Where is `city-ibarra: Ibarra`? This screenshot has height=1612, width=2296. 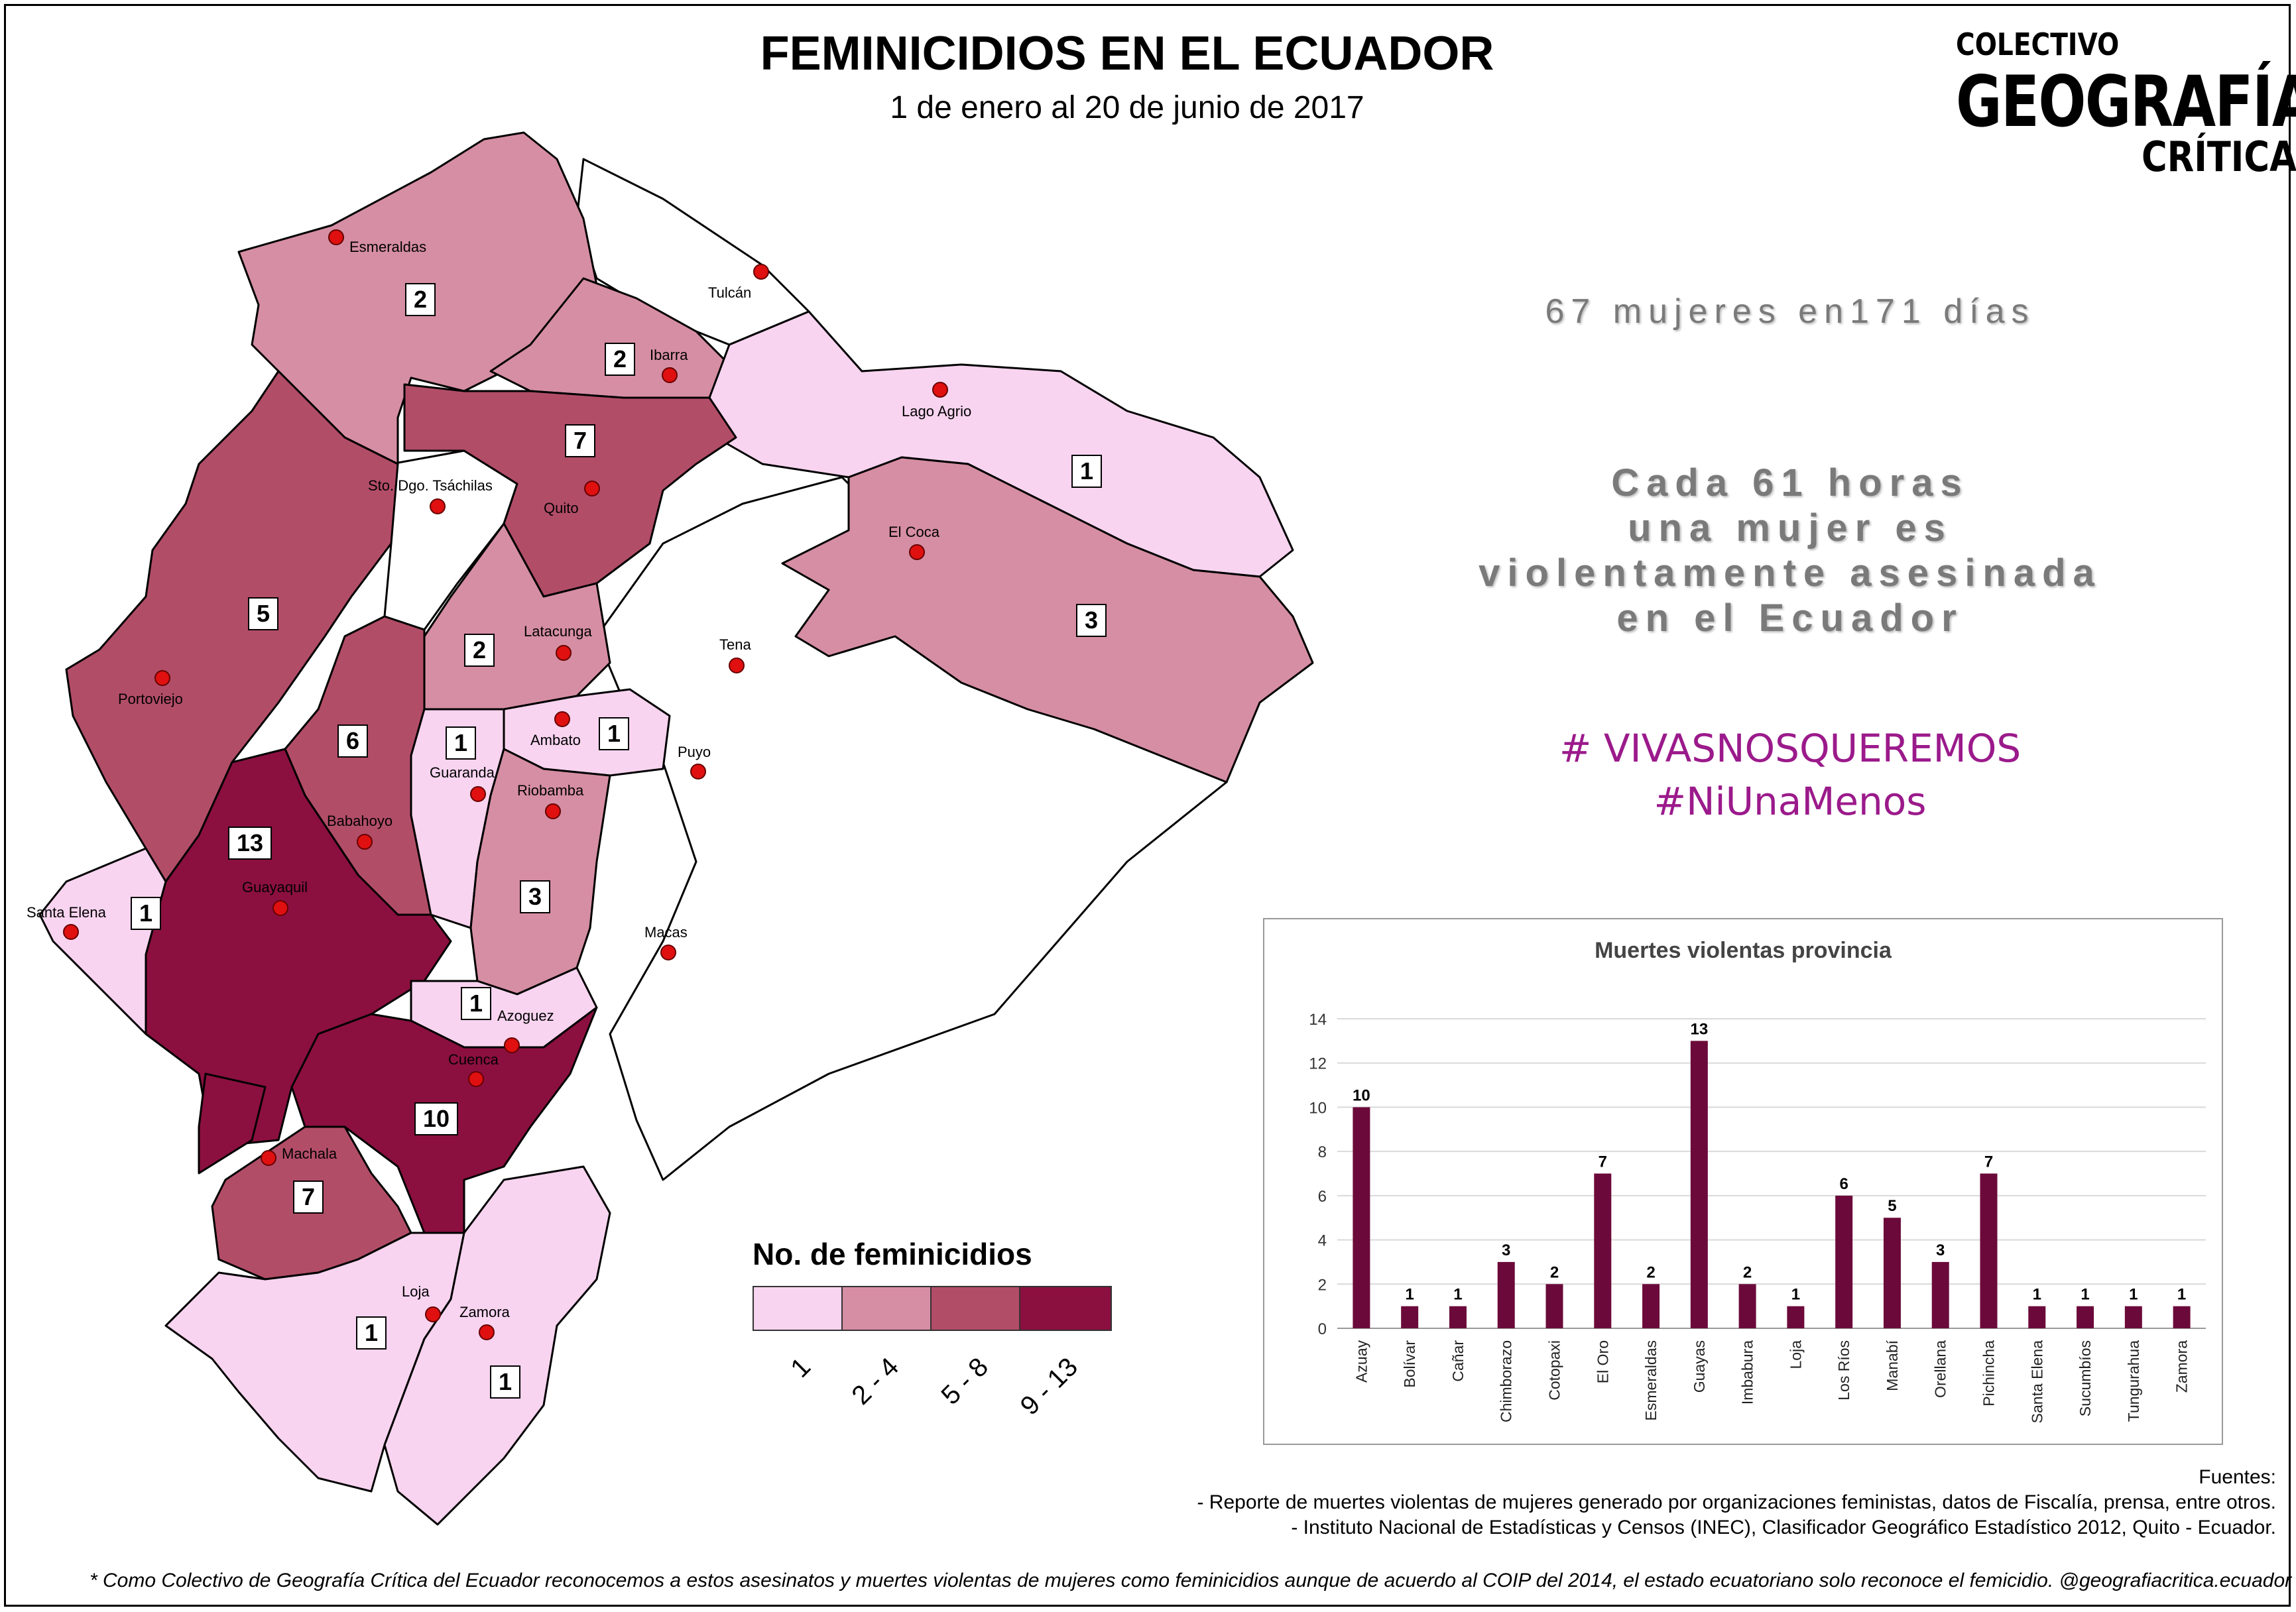 city-ibarra: Ibarra is located at coordinates (669, 365).